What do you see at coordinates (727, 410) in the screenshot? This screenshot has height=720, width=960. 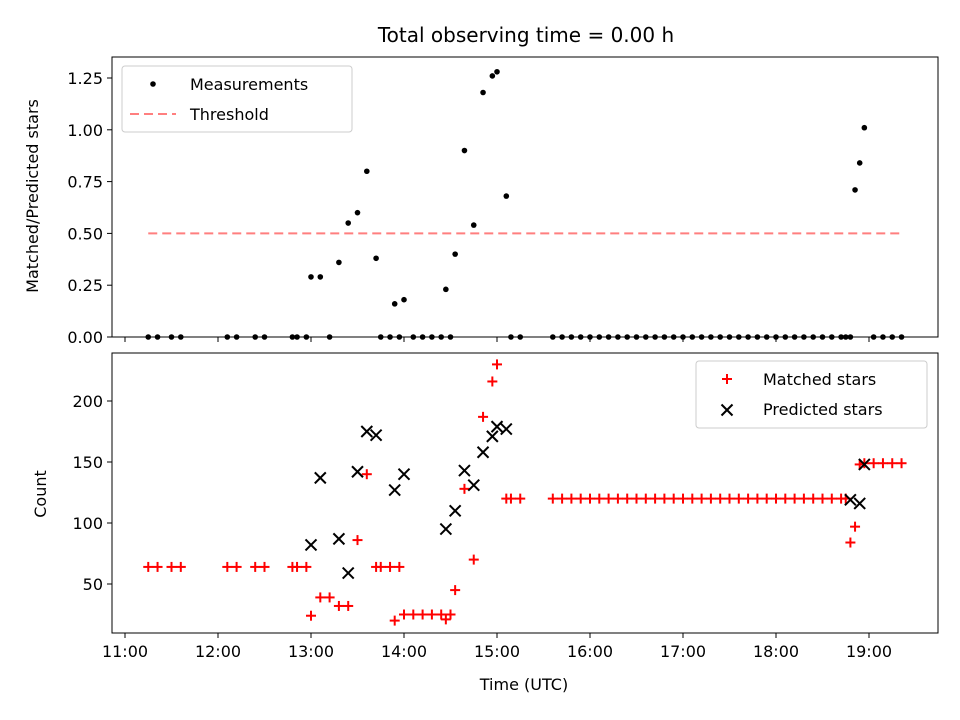 I see `legend-marker-predicted` at bounding box center [727, 410].